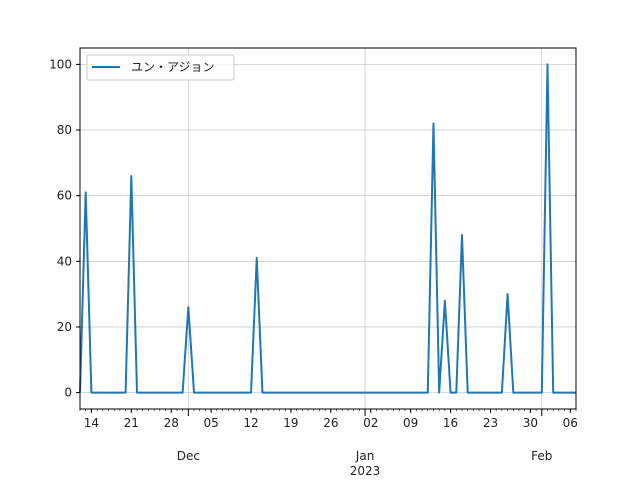 The height and width of the screenshot is (480, 640). Describe the element at coordinates (290, 423) in the screenshot. I see `x-tick-label: 19` at that location.